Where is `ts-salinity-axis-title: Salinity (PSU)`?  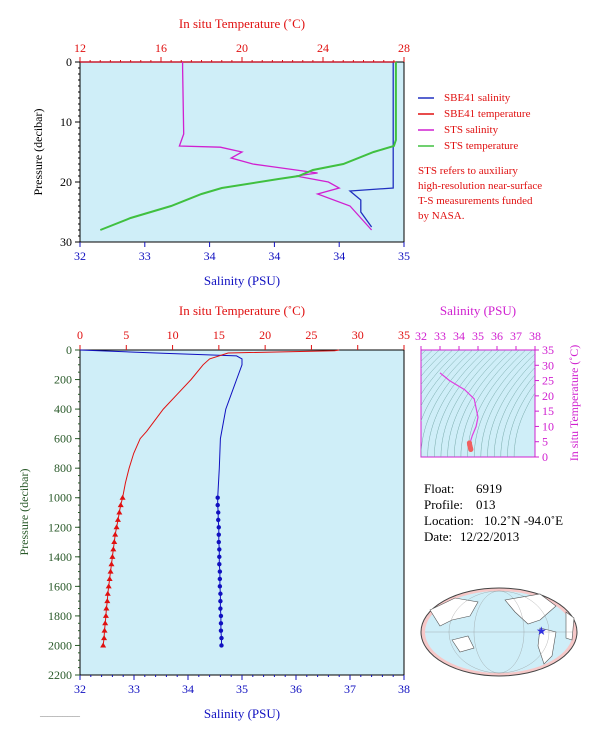 ts-salinity-axis-title: Salinity (PSU) is located at coordinates (478, 310).